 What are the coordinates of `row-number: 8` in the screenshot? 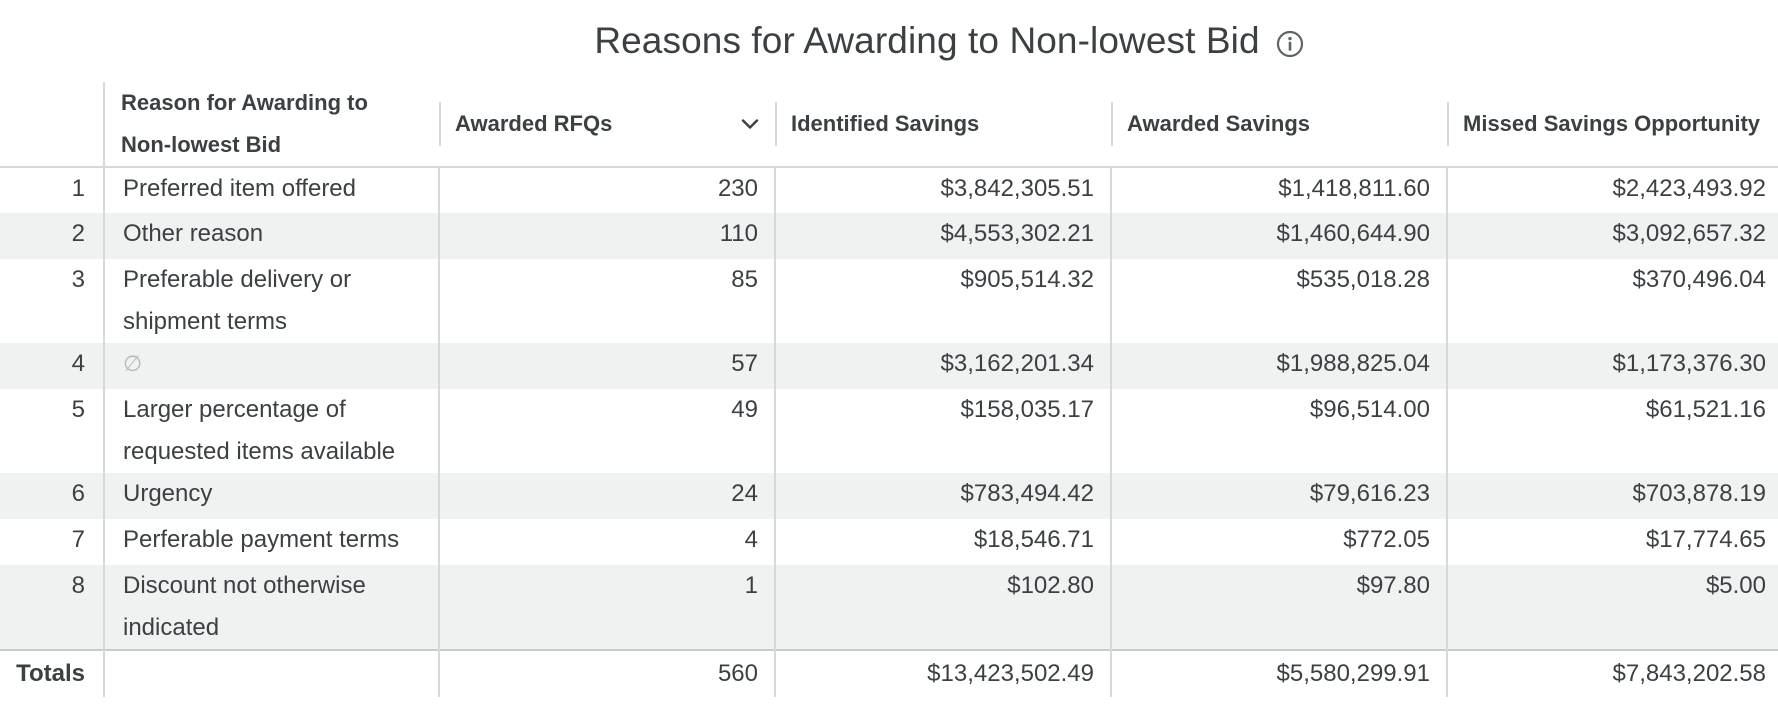 It's located at (52, 607).